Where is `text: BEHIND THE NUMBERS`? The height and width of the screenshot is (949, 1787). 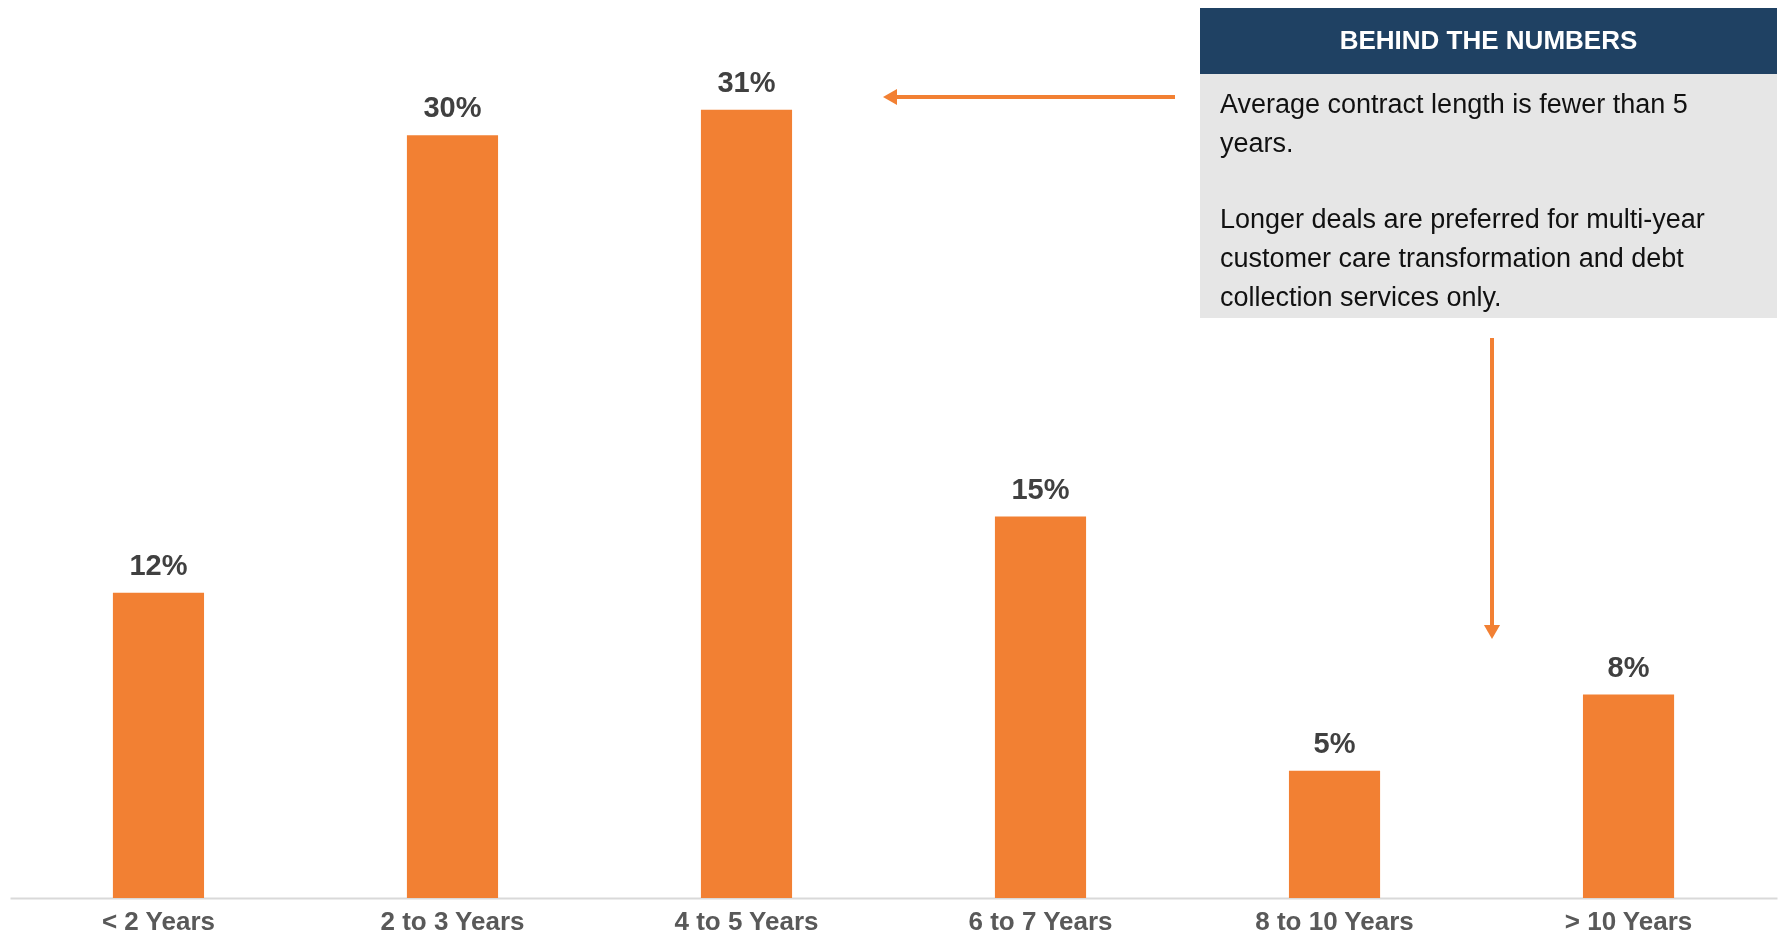 text: BEHIND THE NUMBERS is located at coordinates (1488, 40).